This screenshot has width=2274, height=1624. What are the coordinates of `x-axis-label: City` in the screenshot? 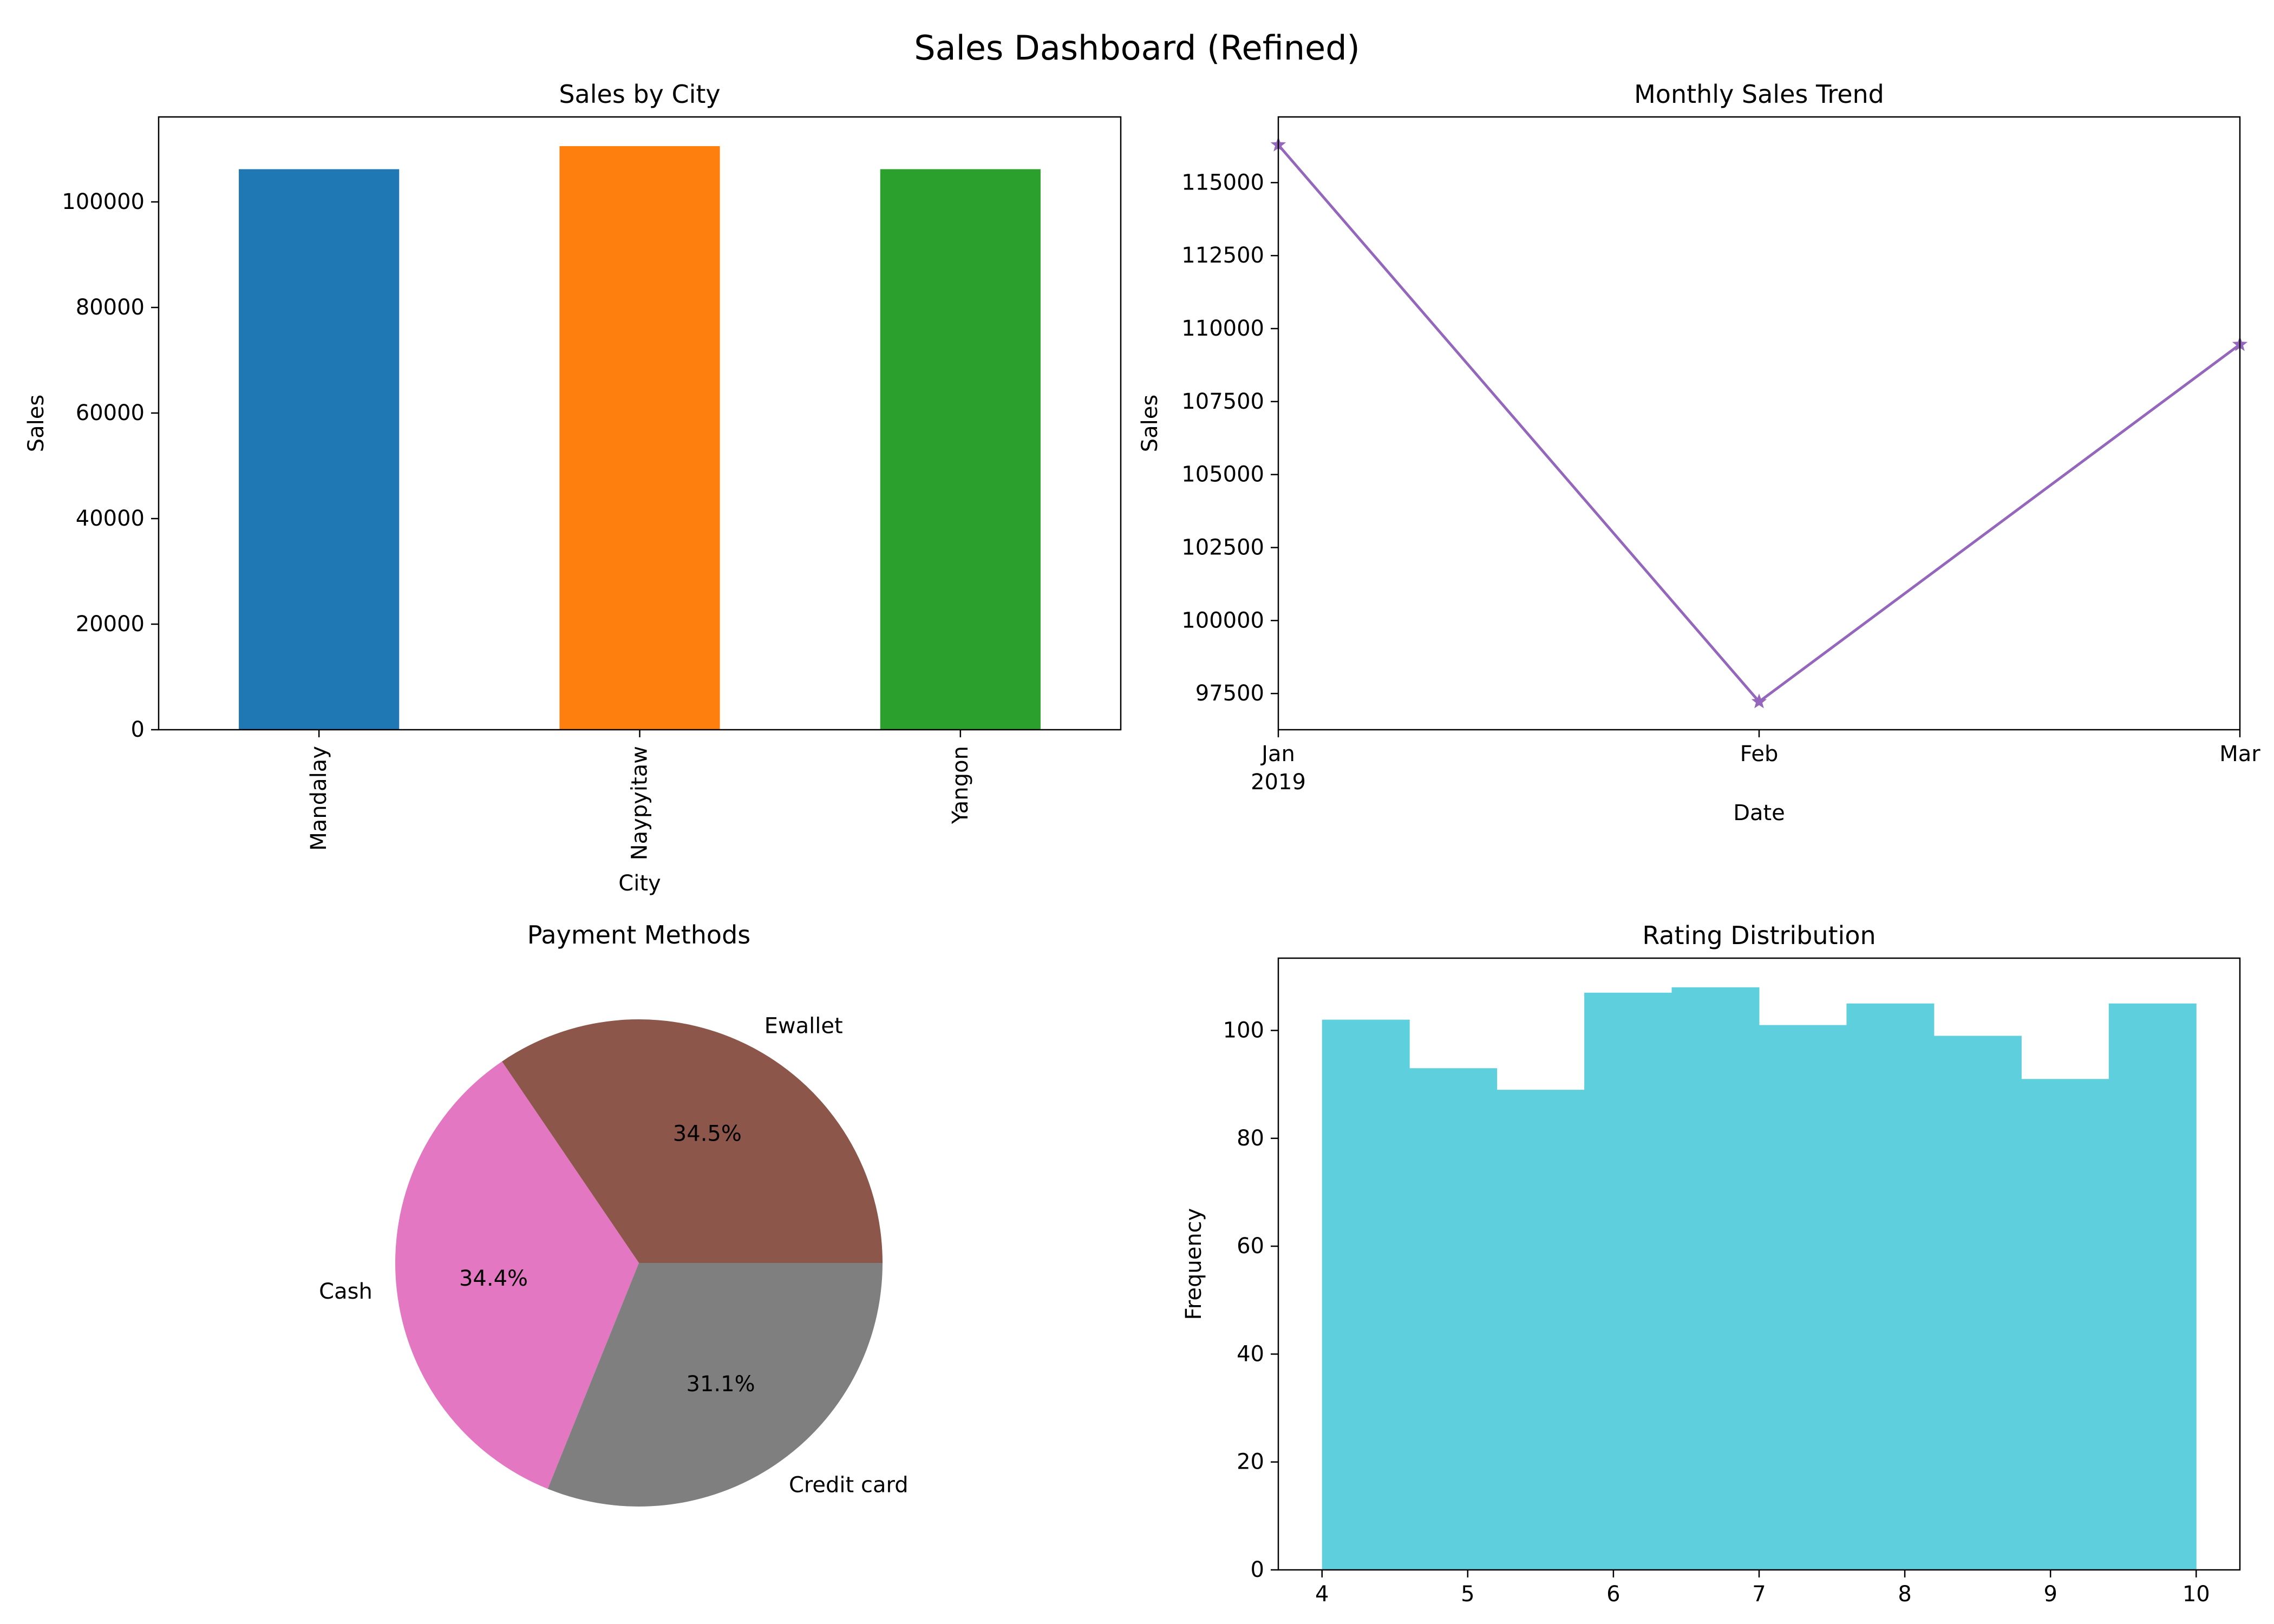 It's located at (639, 883).